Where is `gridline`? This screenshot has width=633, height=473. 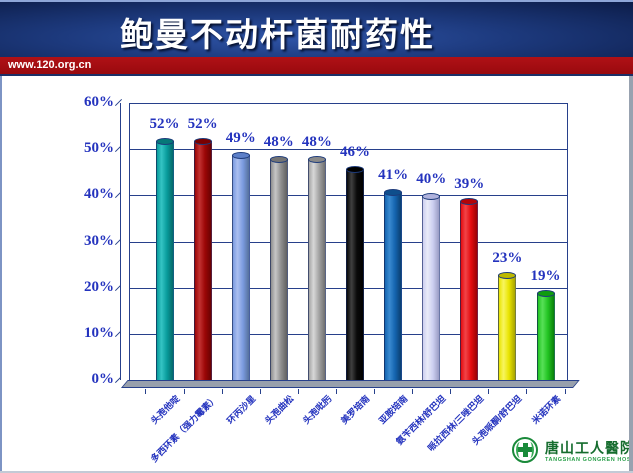 gridline is located at coordinates (349, 150).